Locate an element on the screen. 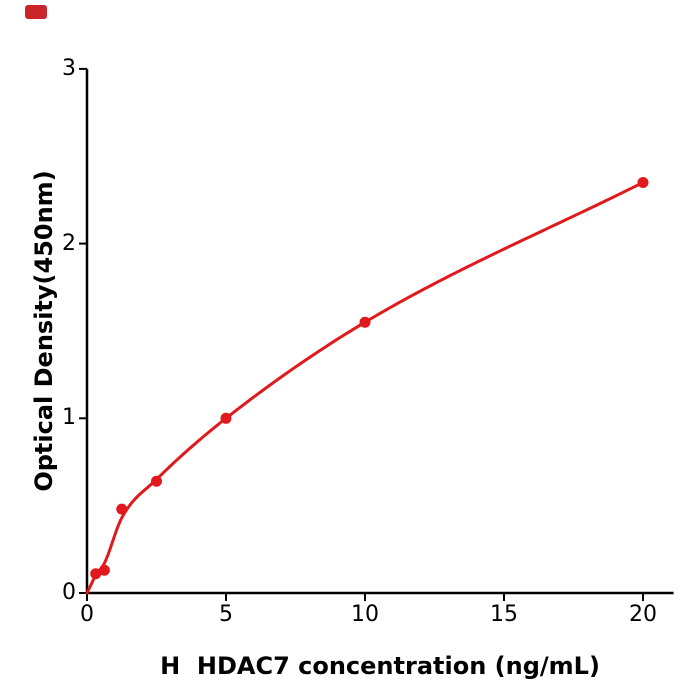 The image size is (700, 700). x-tick-label: 15 is located at coordinates (504, 614).